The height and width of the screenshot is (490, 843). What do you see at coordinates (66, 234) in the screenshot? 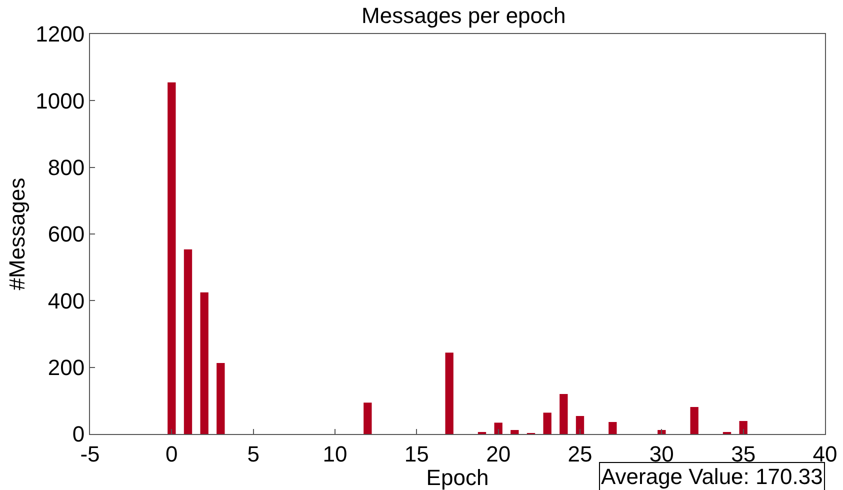
I see `y-tick-label: 600` at bounding box center [66, 234].